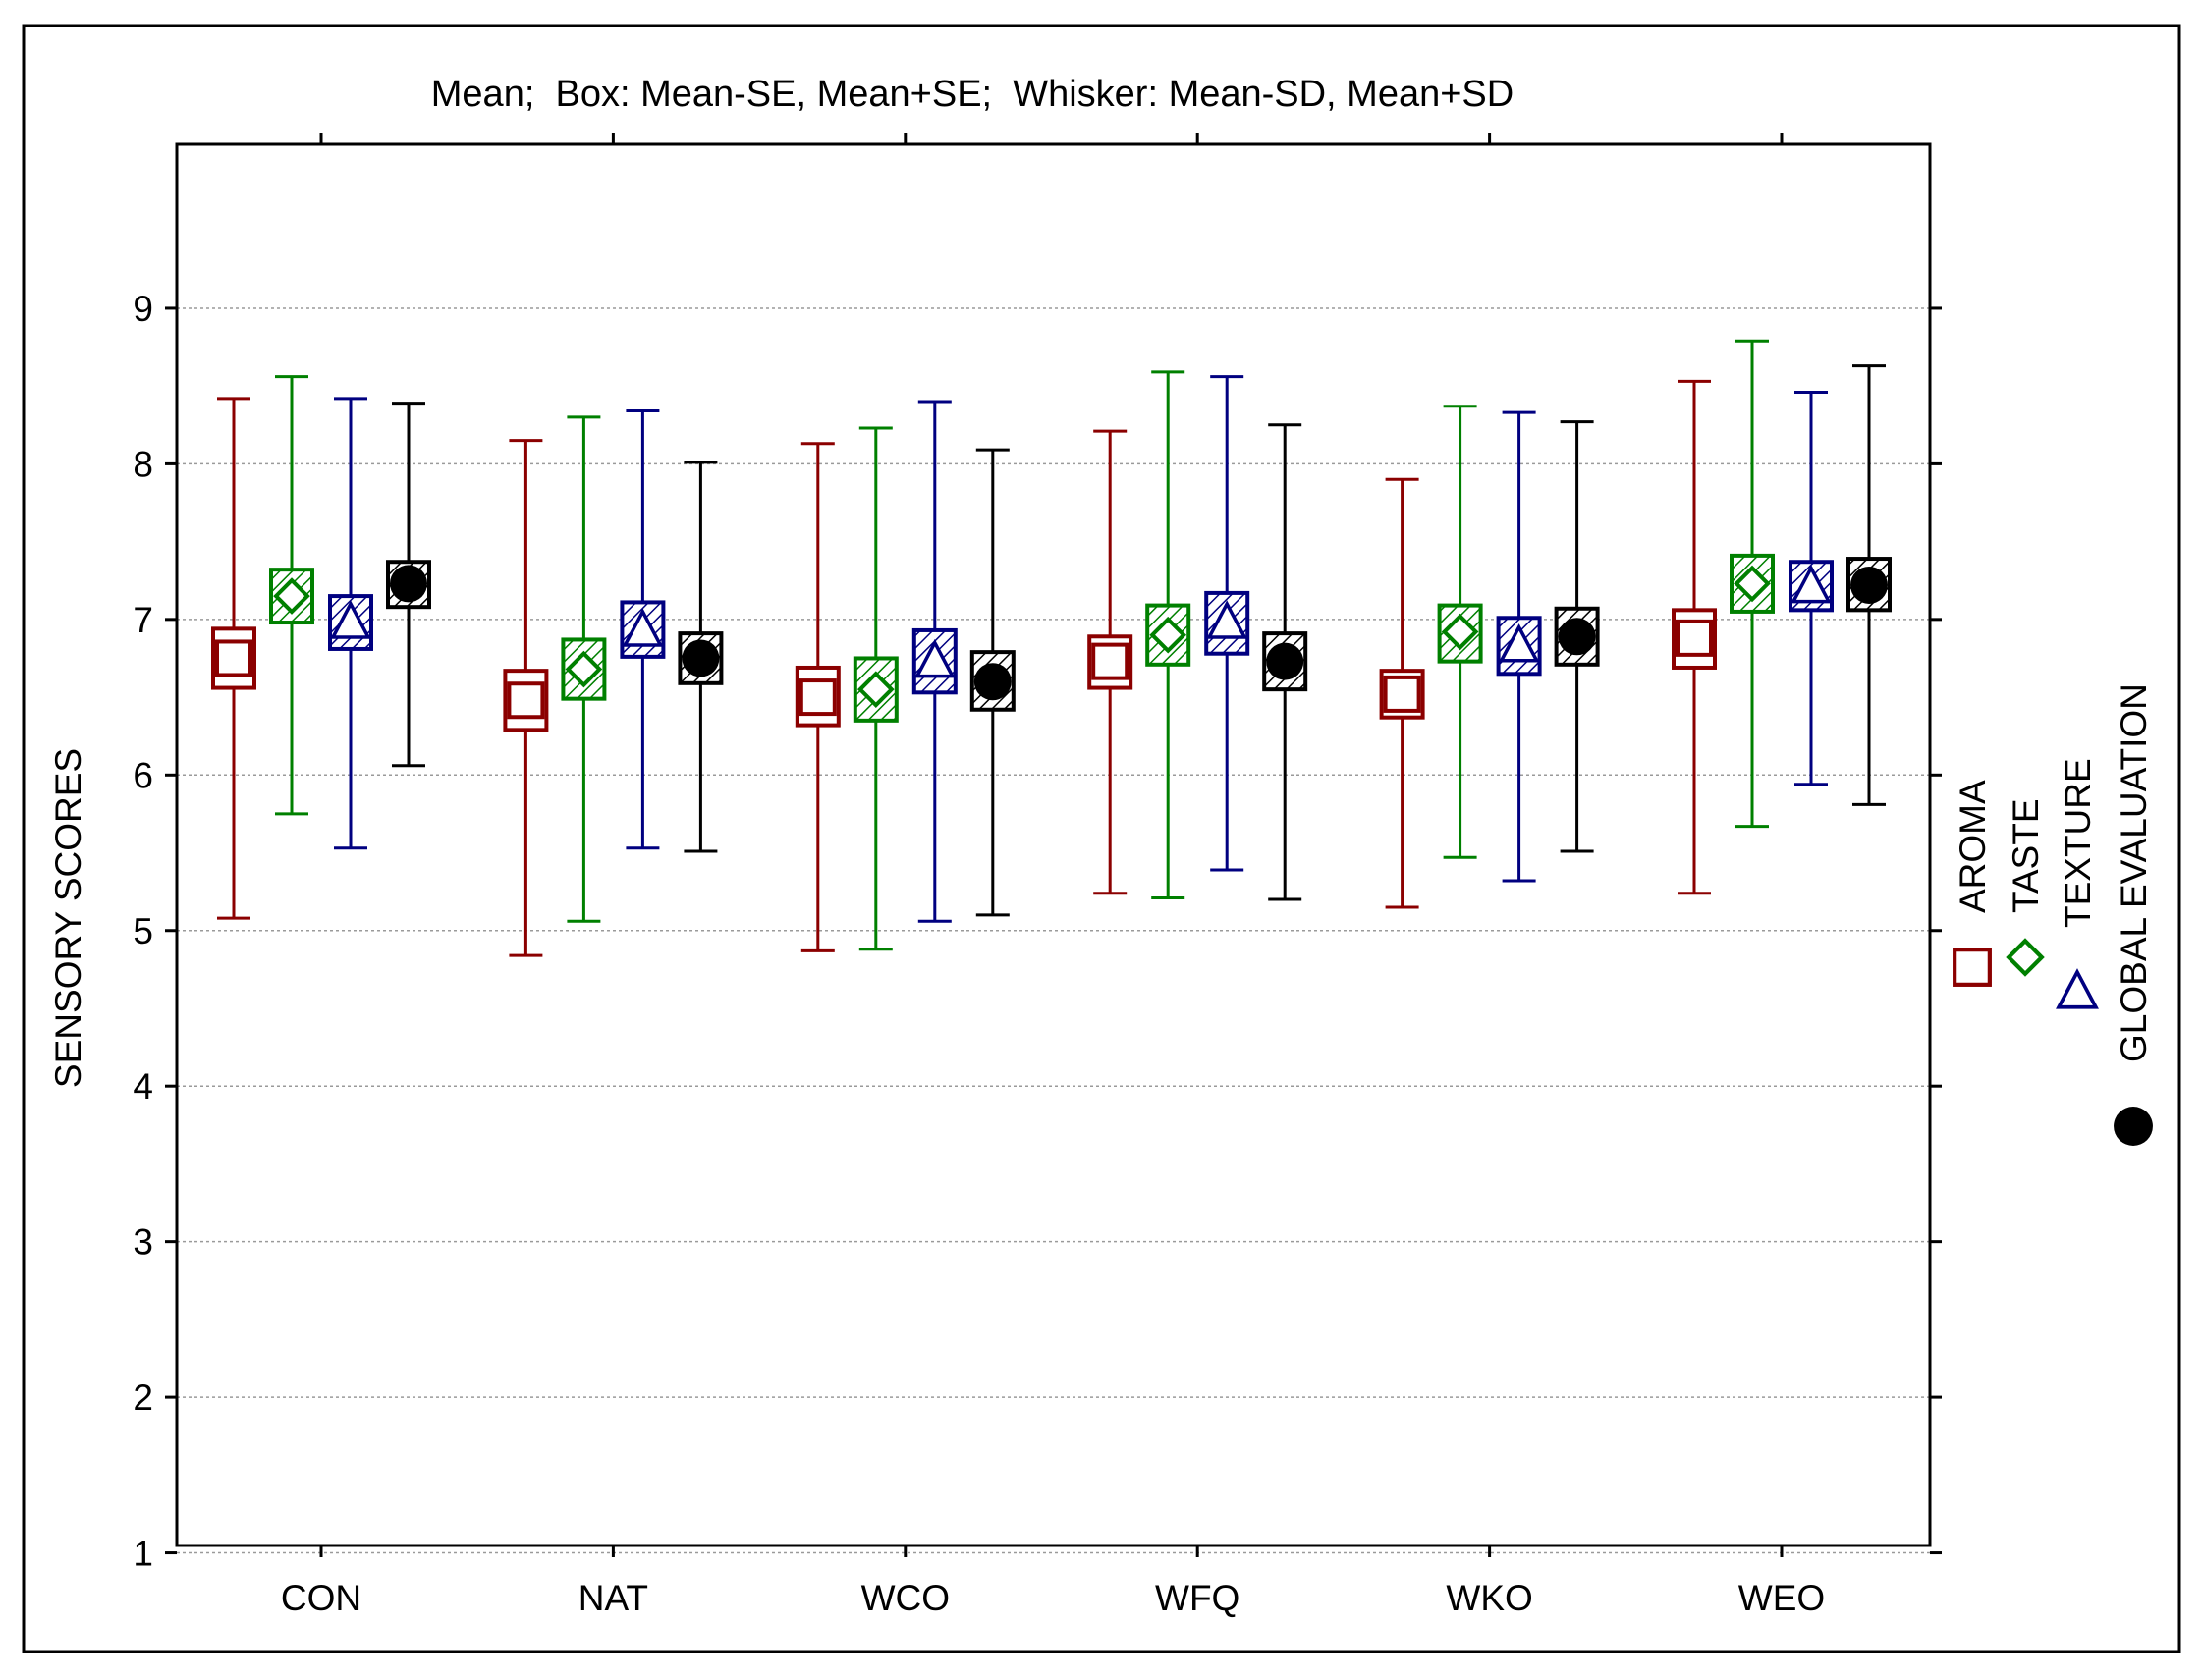 This screenshot has height=1680, width=2203. What do you see at coordinates (1489, 1598) in the screenshot?
I see `x-tick-label: WKO` at bounding box center [1489, 1598].